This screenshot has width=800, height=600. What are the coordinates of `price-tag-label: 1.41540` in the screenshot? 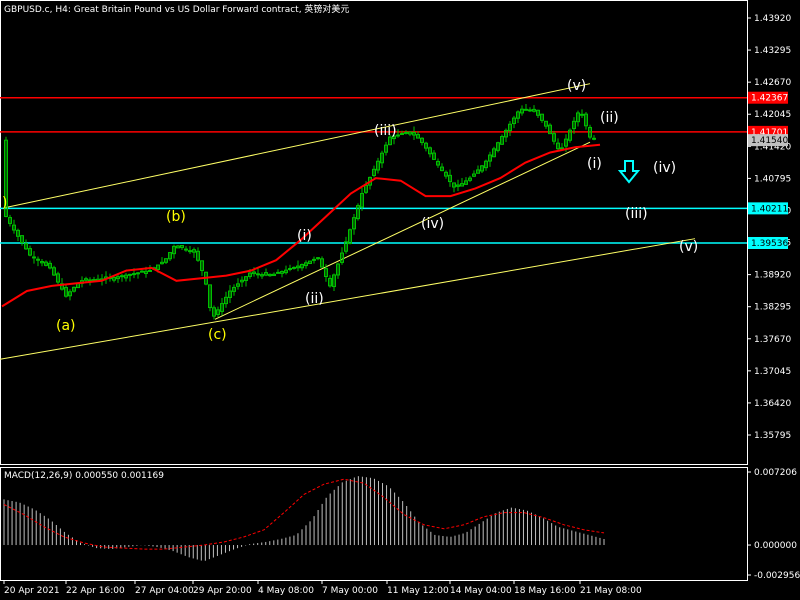 It's located at (769, 141).